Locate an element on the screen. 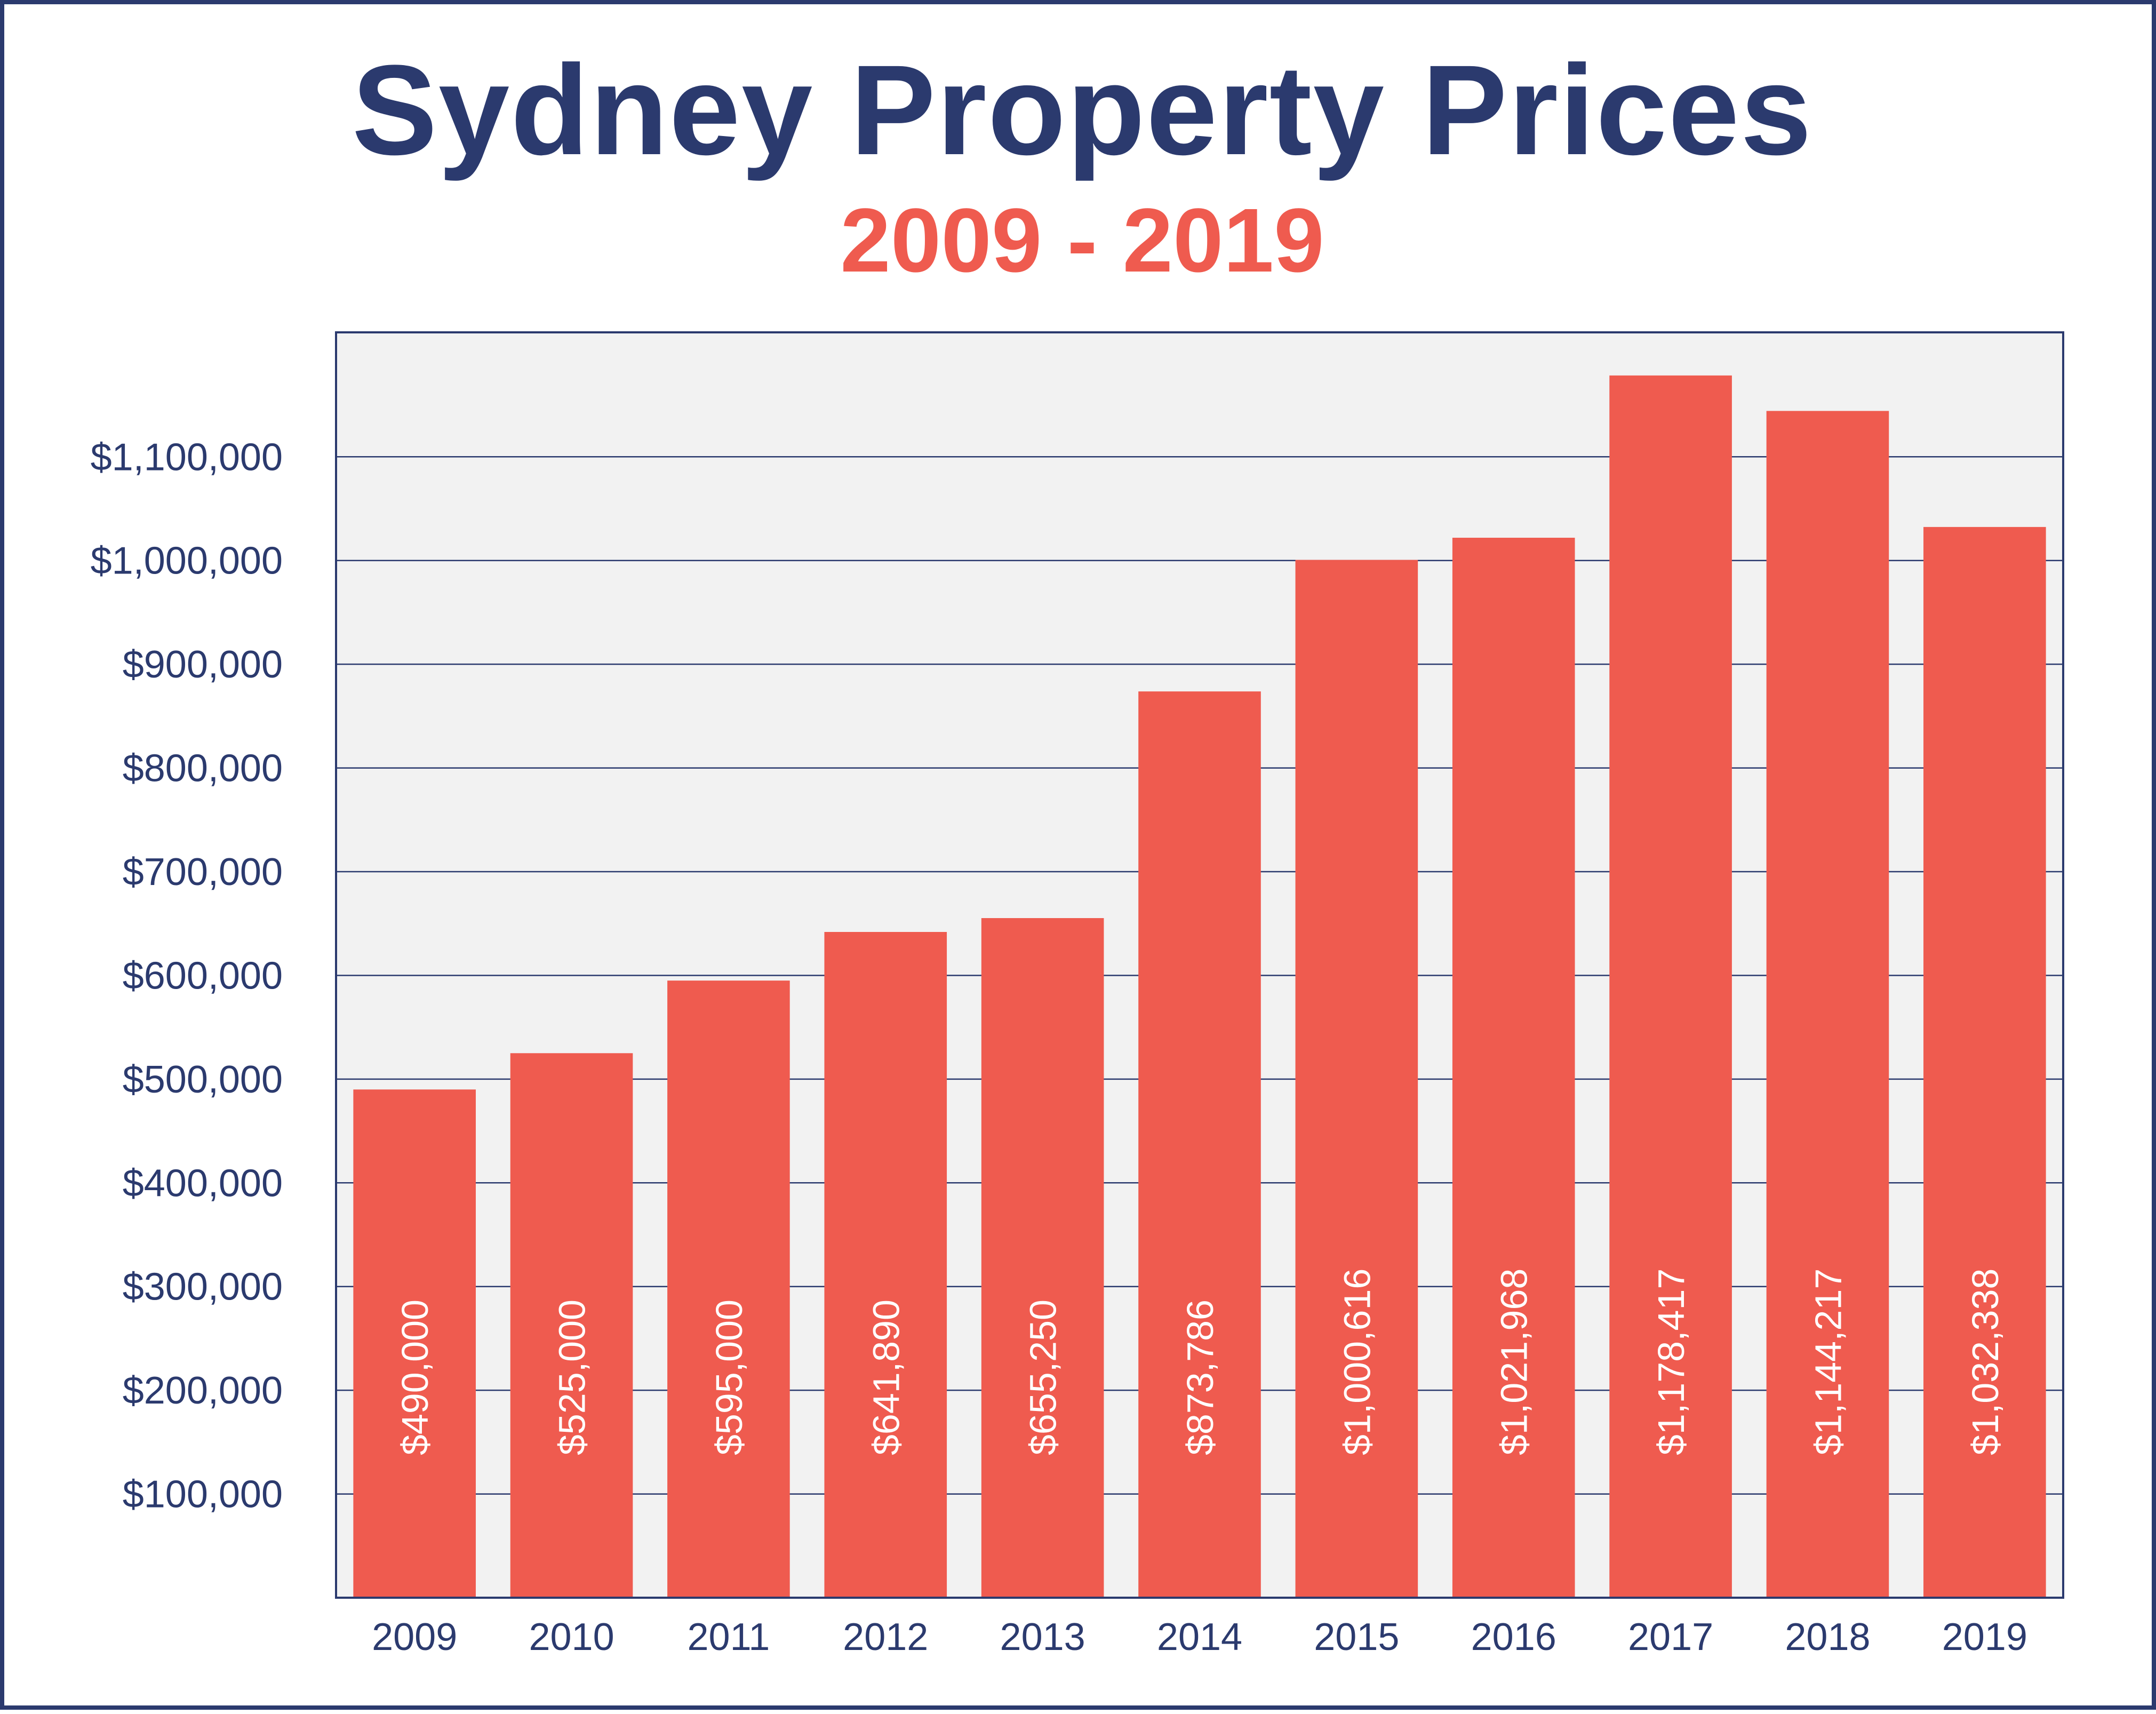 The image size is (2156, 1714). x-tick-label: 2016 is located at coordinates (1513, 1637).